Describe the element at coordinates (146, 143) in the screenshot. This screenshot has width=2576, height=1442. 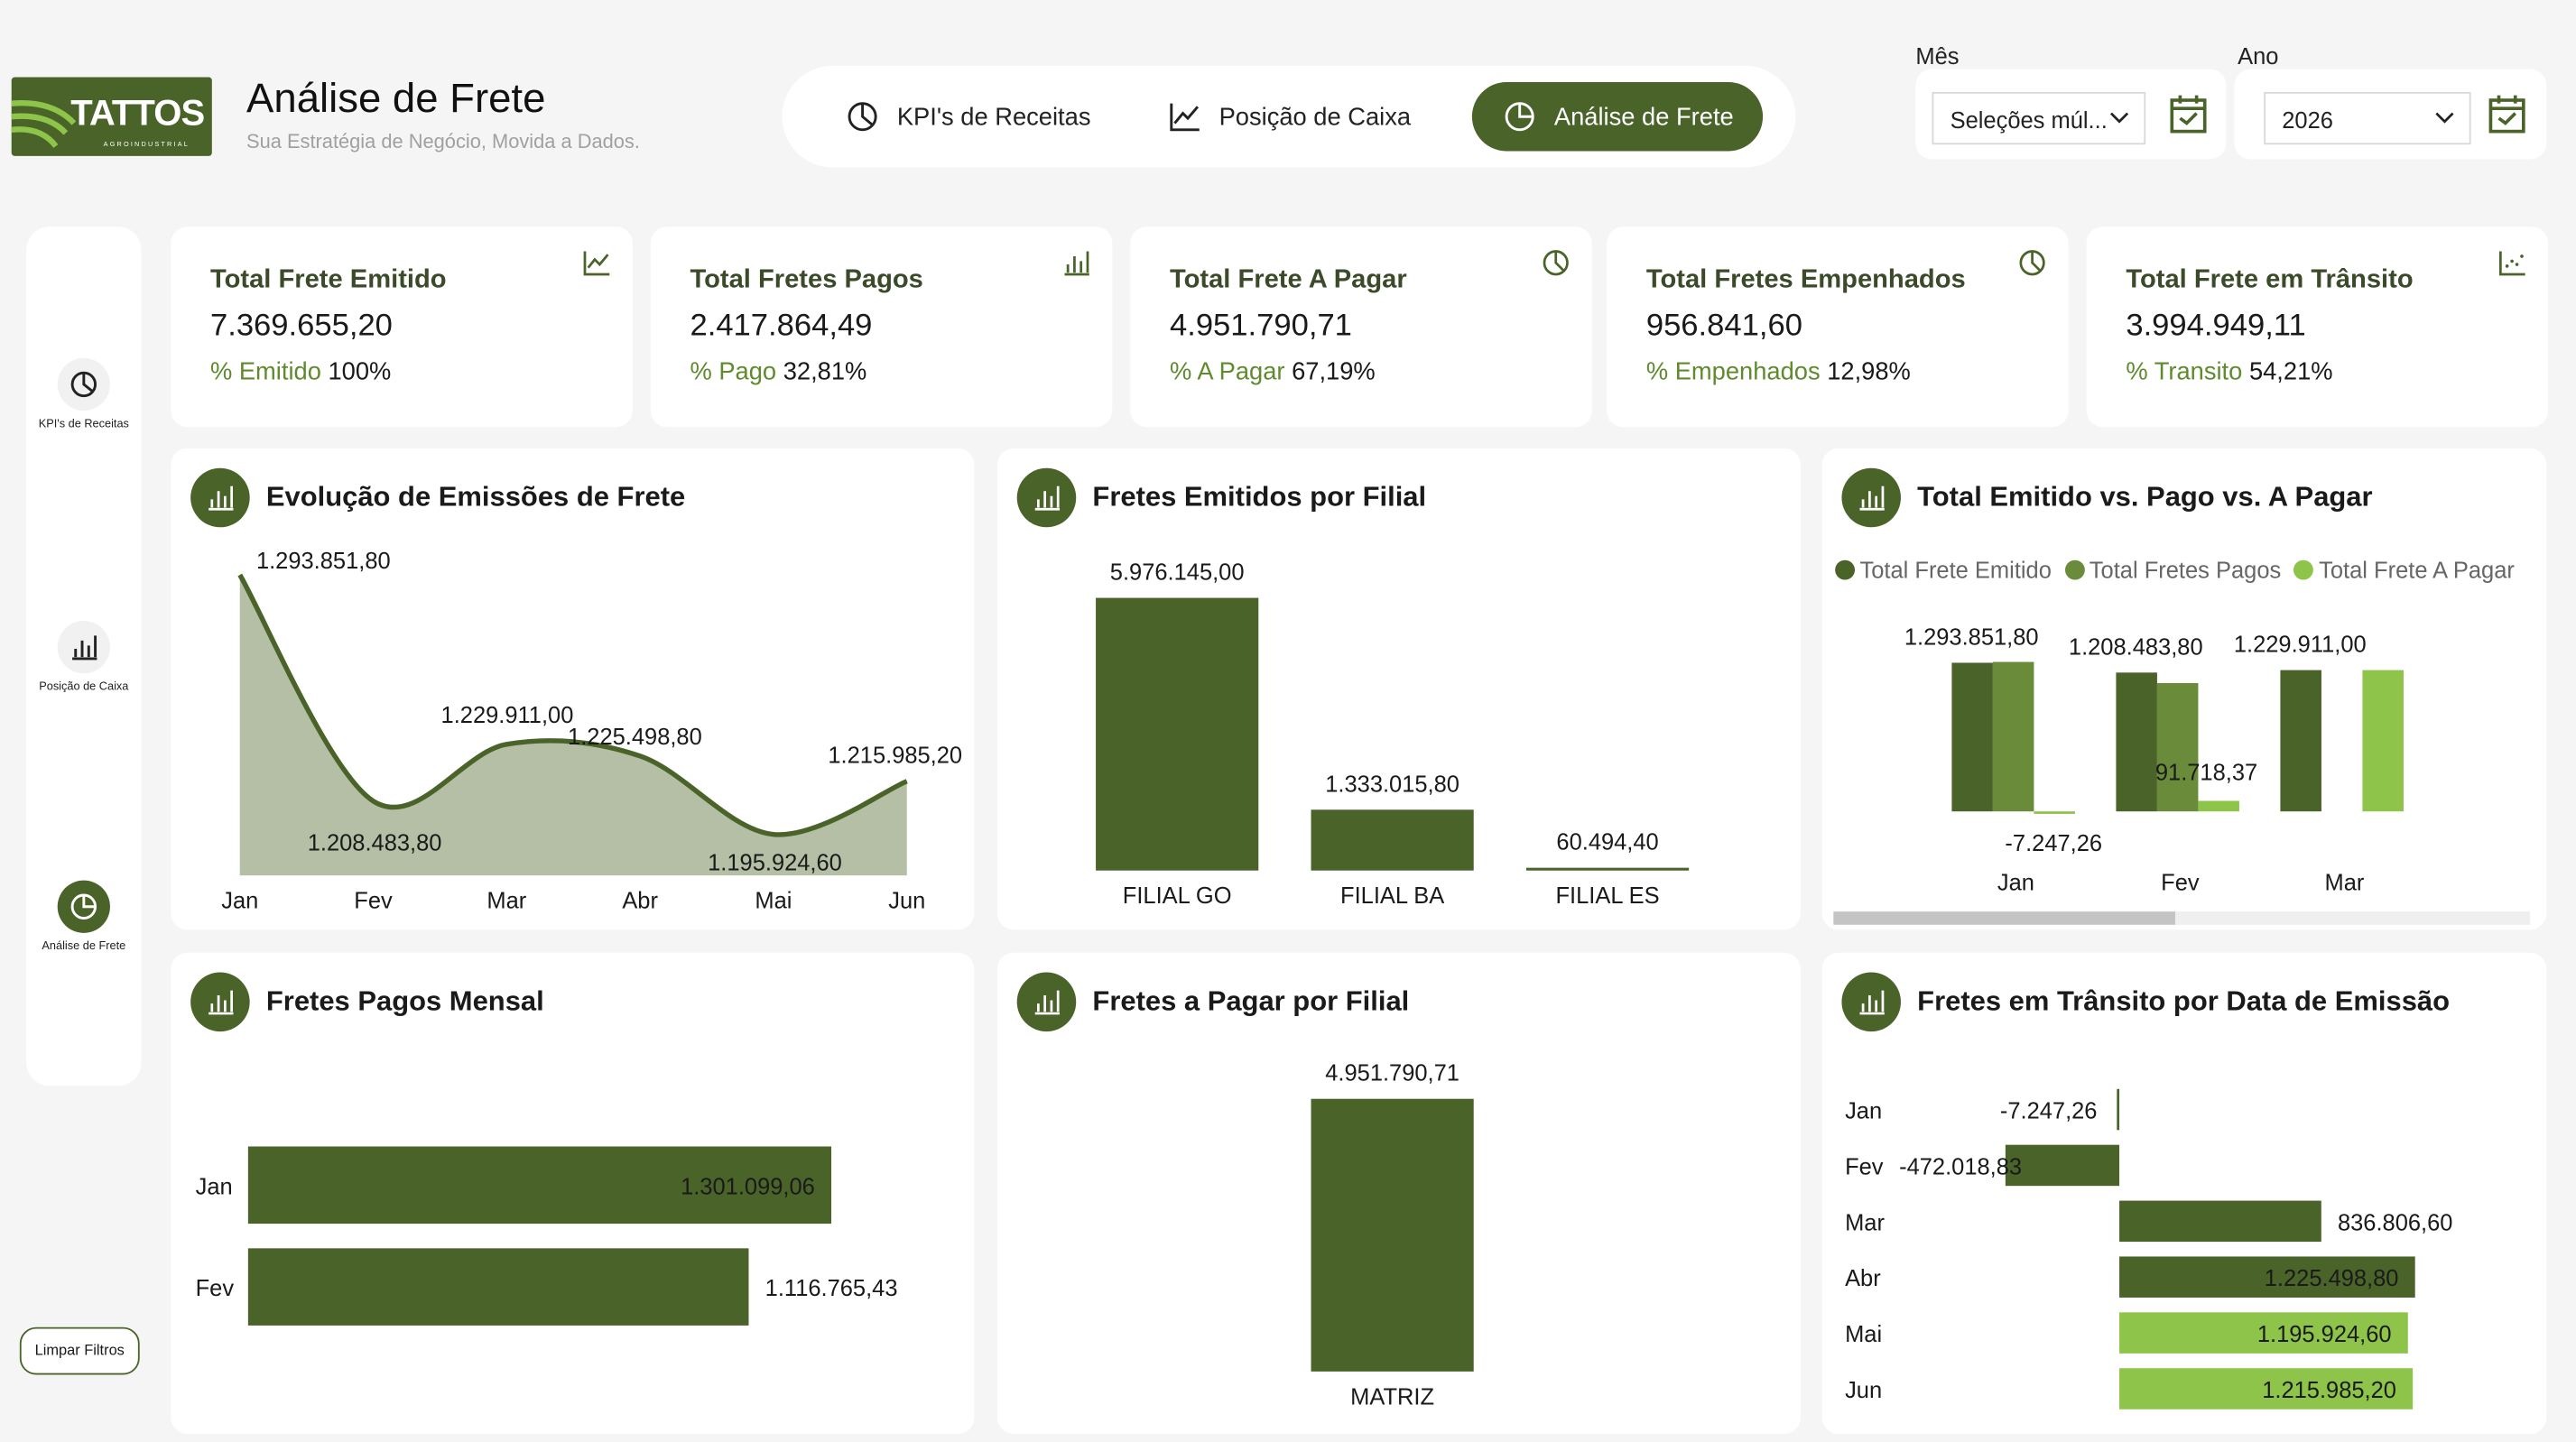
I see `logo-subtext: AGROINDUSTRIAL` at that location.